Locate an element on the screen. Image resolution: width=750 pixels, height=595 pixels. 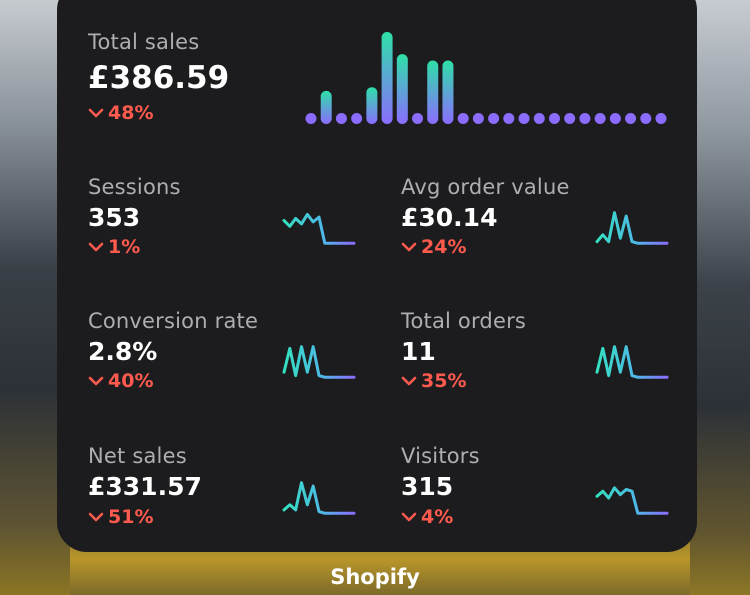
net-sales-value: £331.57 is located at coordinates (145, 486).